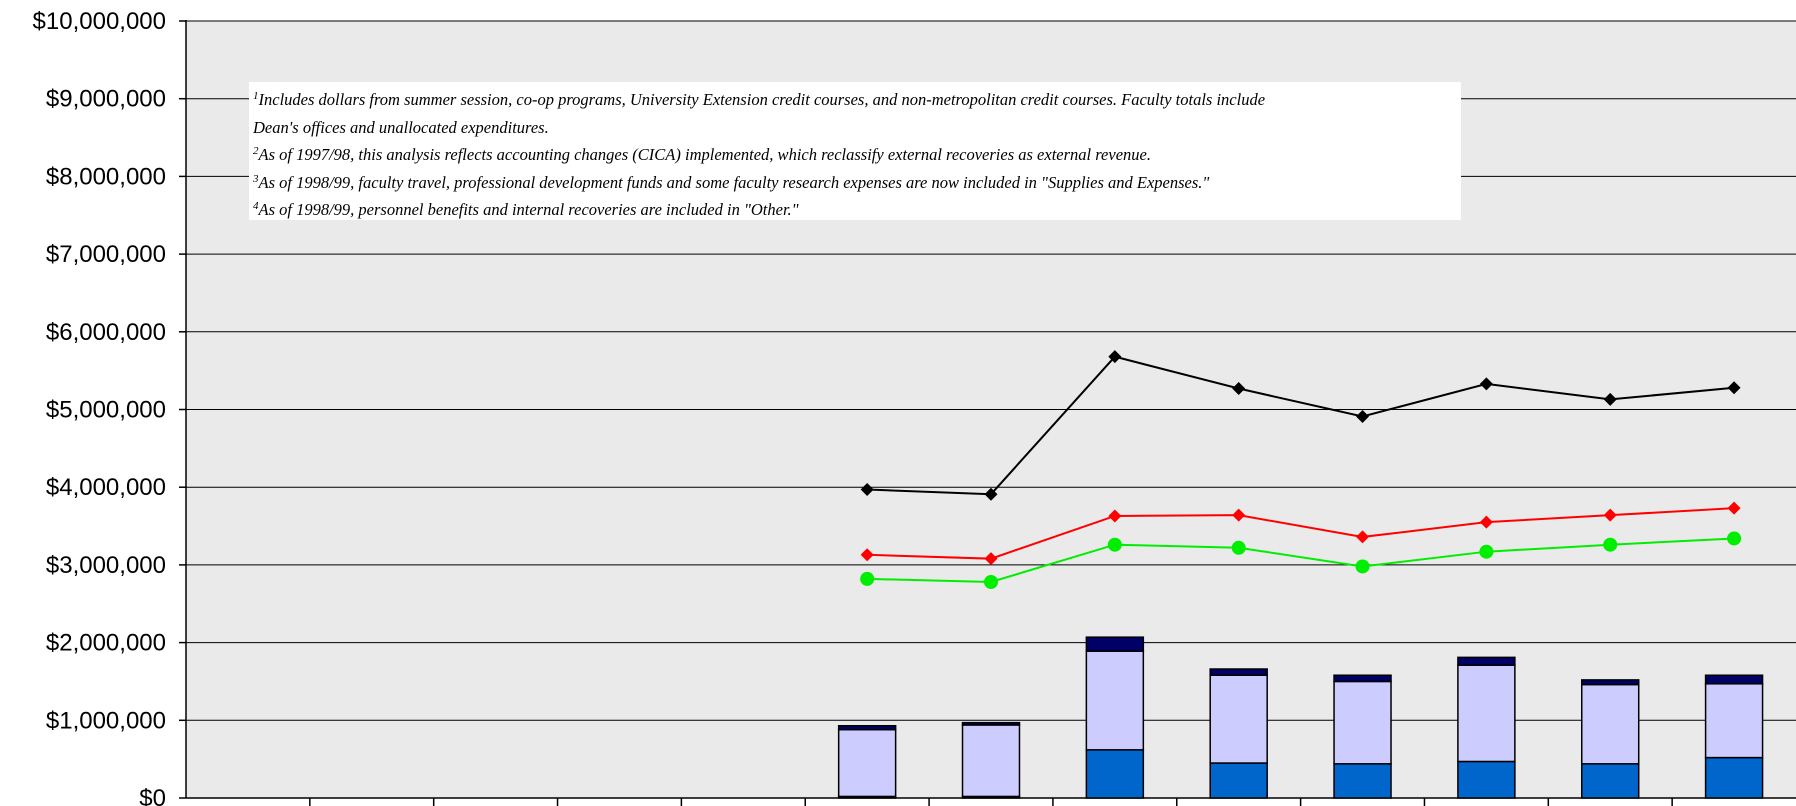 This screenshot has height=806, width=1796. Describe the element at coordinates (106, 410) in the screenshot. I see `y-tick-label: $5,000,000` at that location.